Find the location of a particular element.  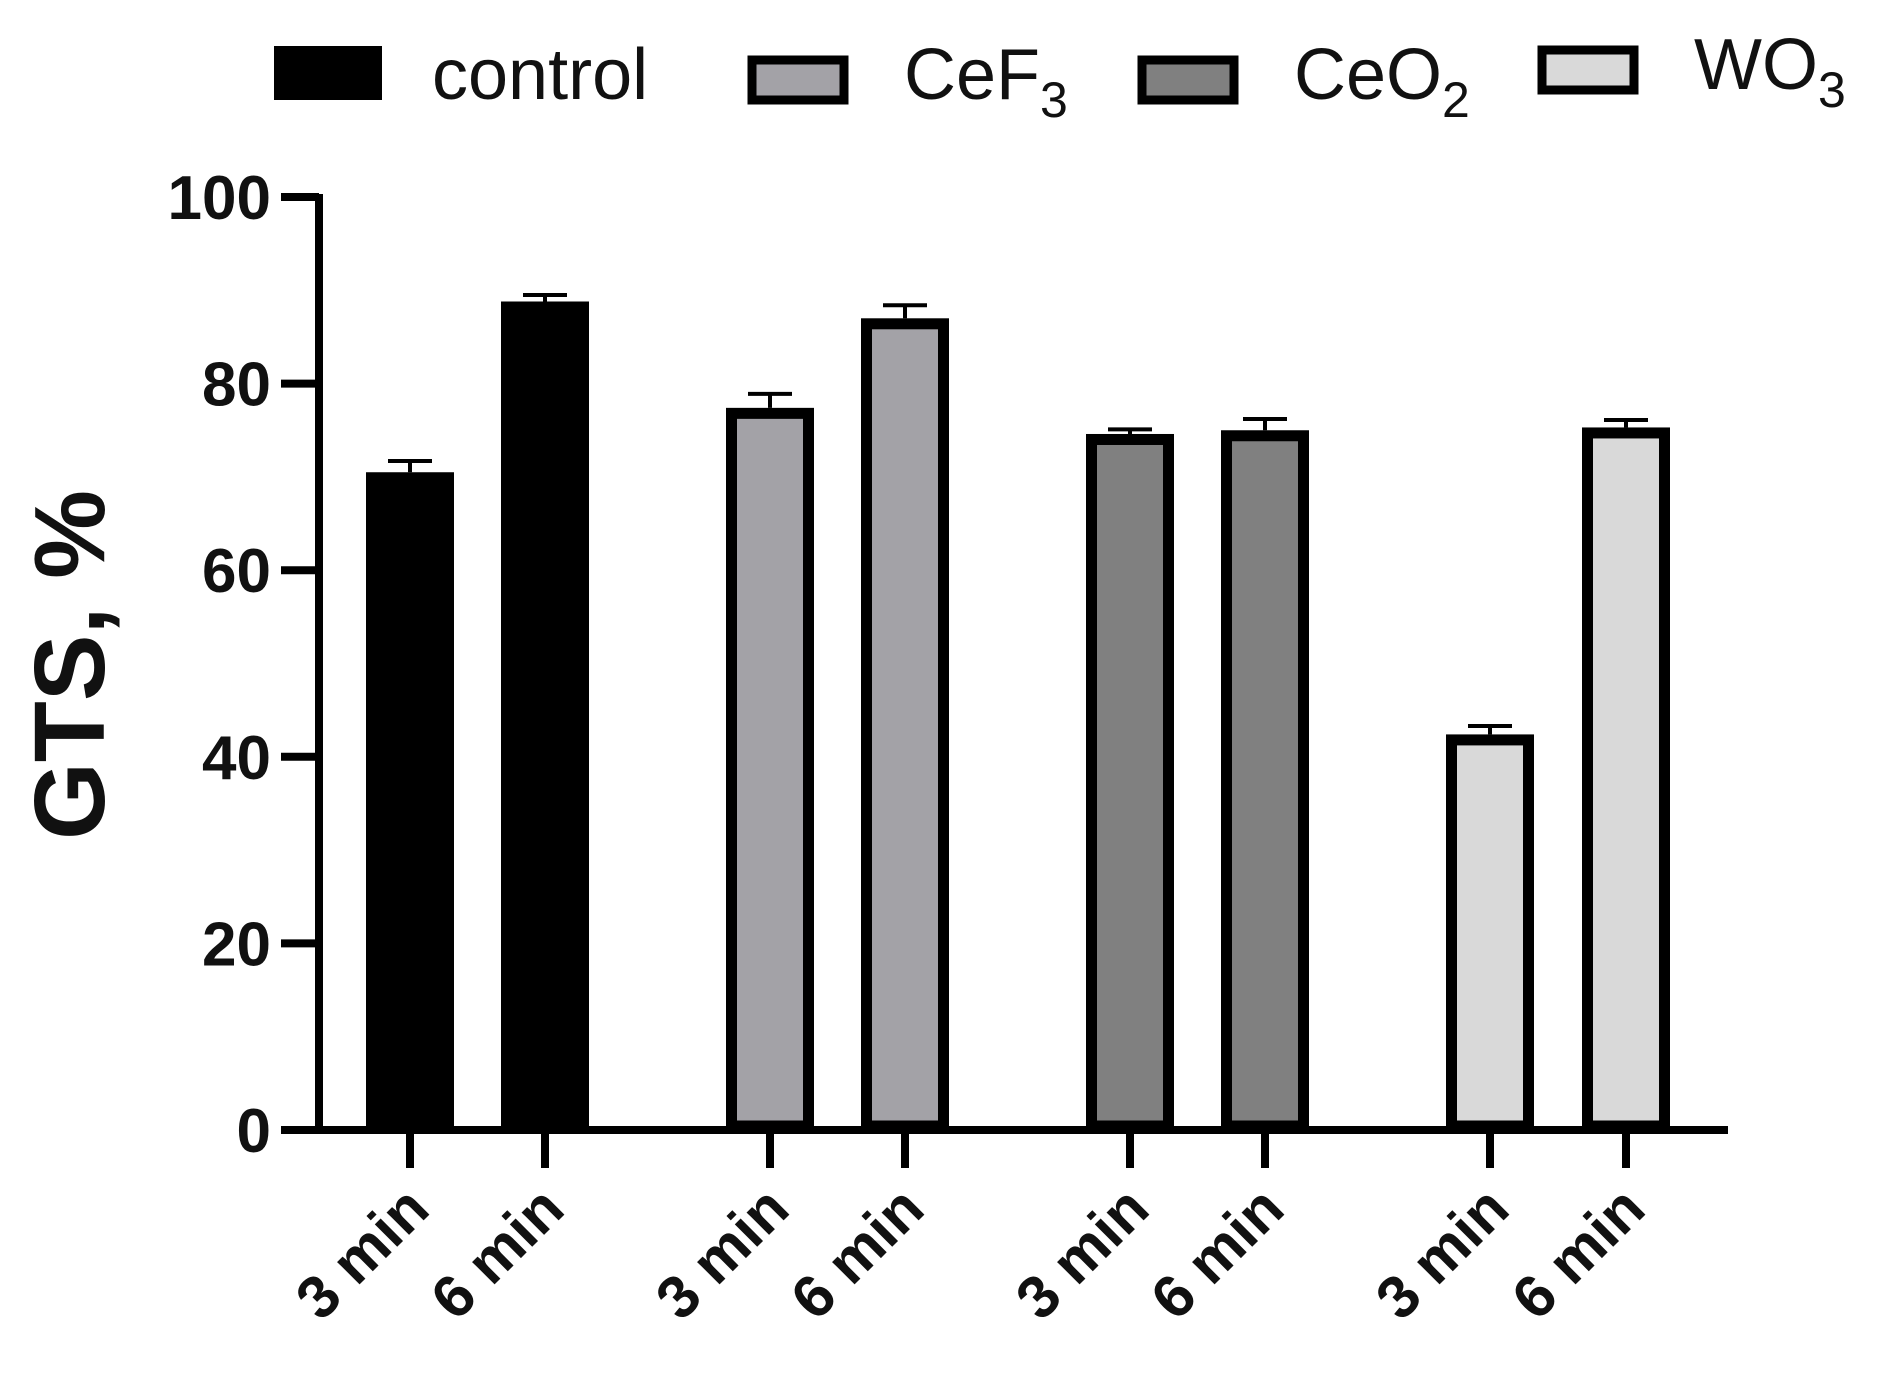

bar-wo3-6-min is located at coordinates (1626, 779).